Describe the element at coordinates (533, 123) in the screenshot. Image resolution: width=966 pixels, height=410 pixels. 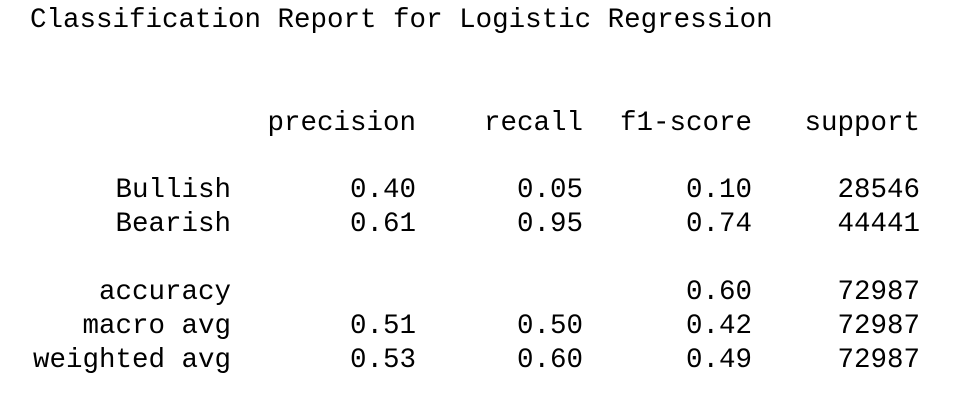
I see `column-header: recall` at that location.